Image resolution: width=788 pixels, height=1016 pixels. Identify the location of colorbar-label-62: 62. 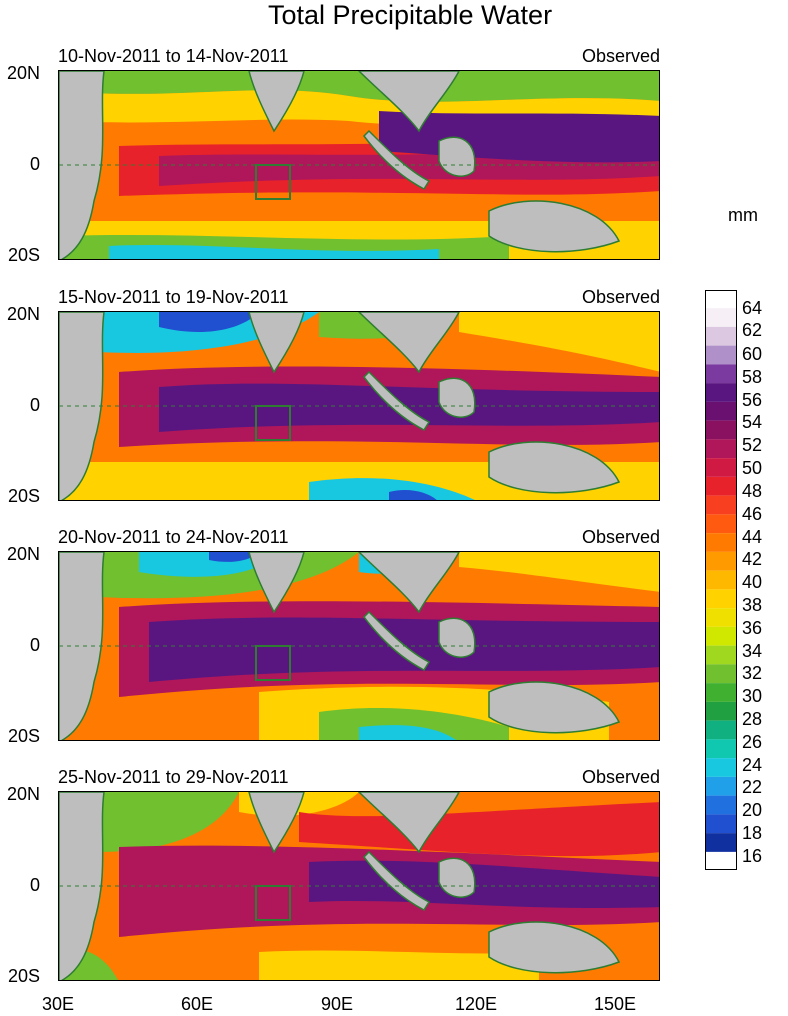
(752, 330).